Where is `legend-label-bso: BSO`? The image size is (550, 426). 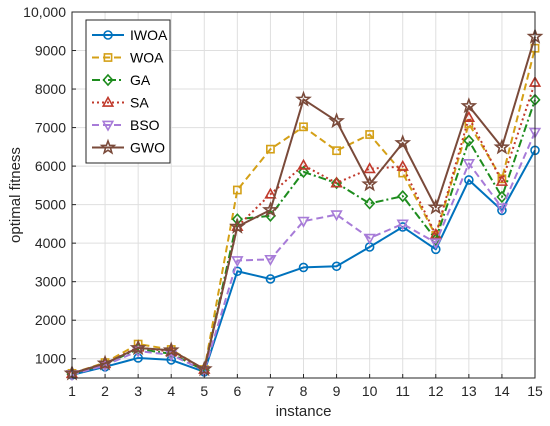 legend-label-bso: BSO is located at coordinates (145, 125).